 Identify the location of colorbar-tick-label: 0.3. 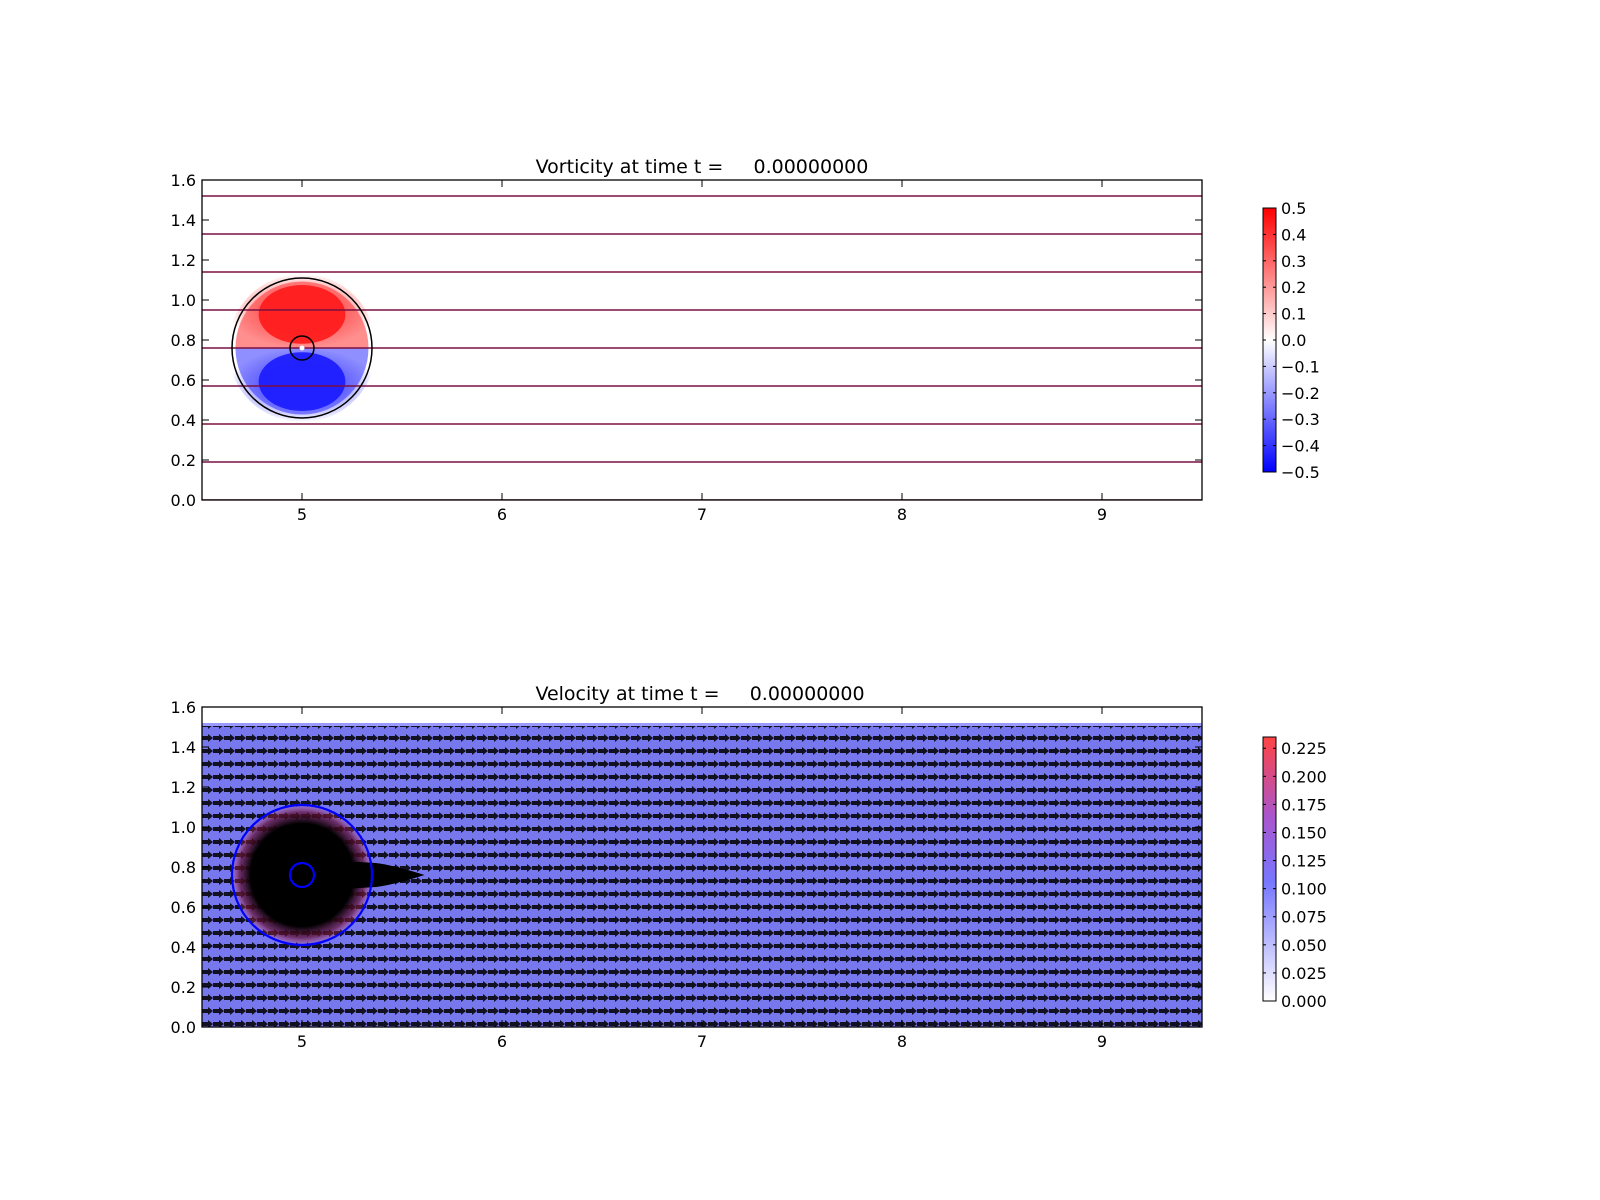
(1293, 261).